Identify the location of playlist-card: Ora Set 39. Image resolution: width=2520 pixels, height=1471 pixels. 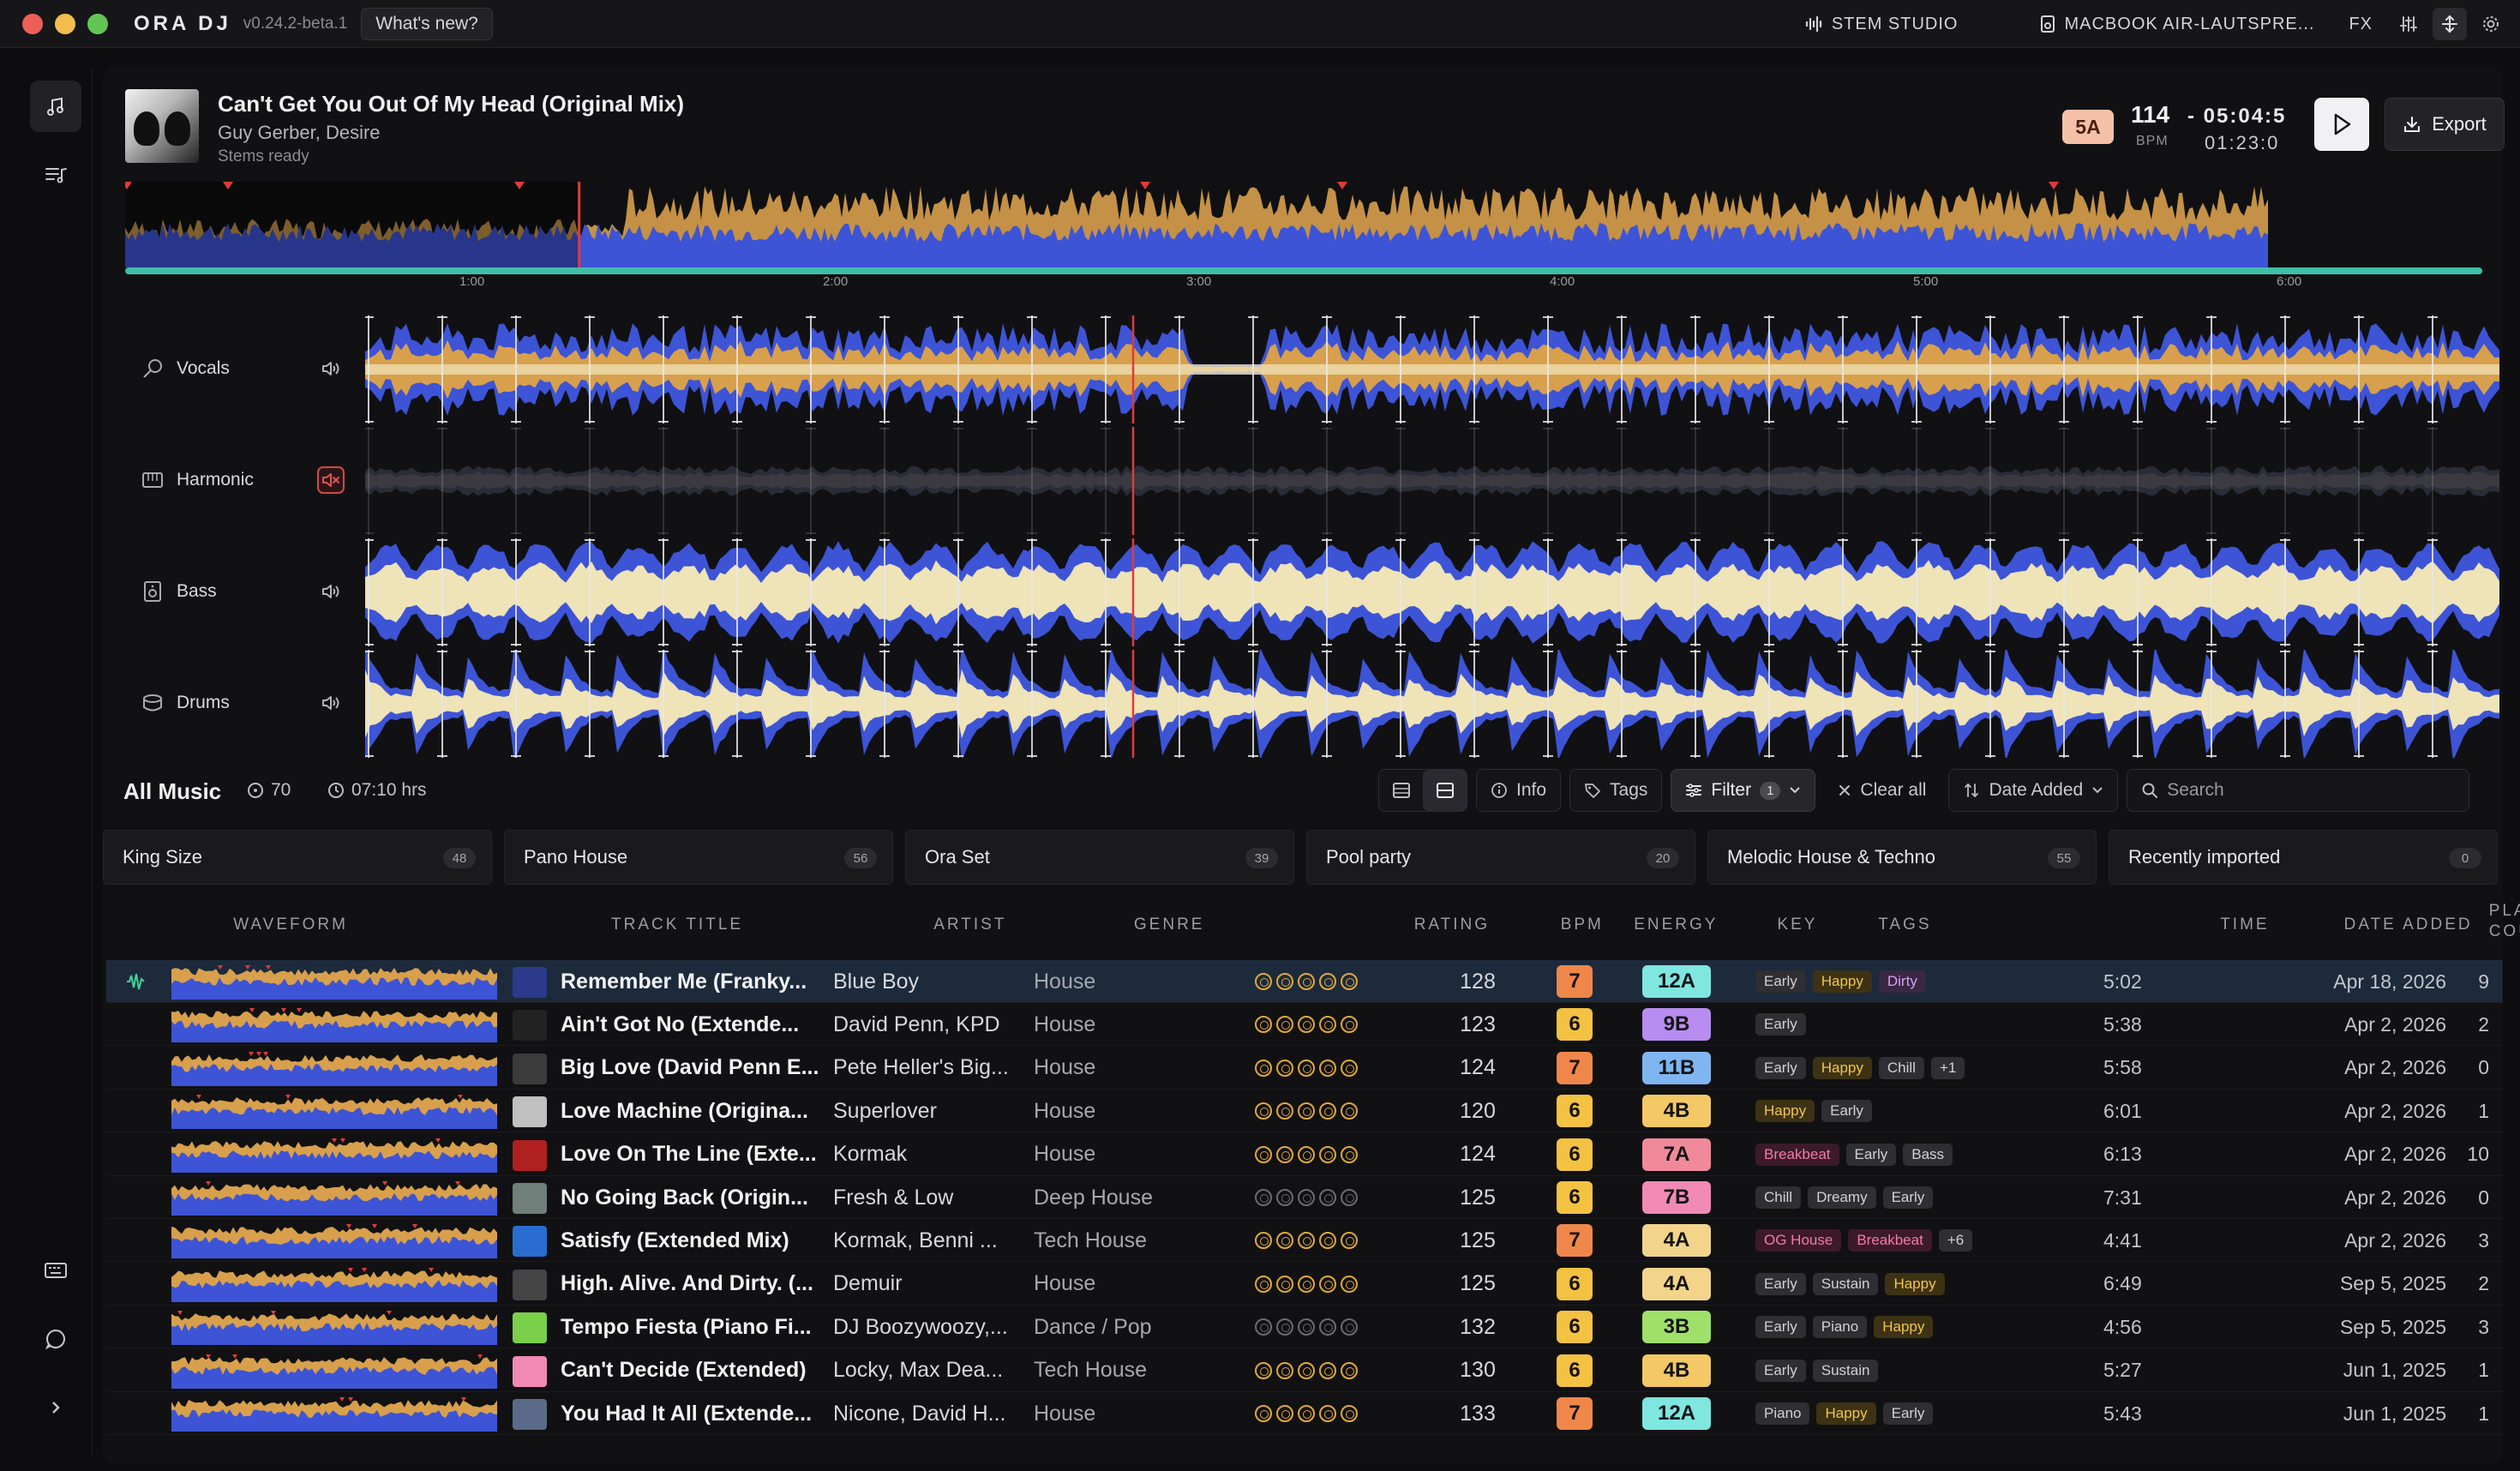
(1099, 857).